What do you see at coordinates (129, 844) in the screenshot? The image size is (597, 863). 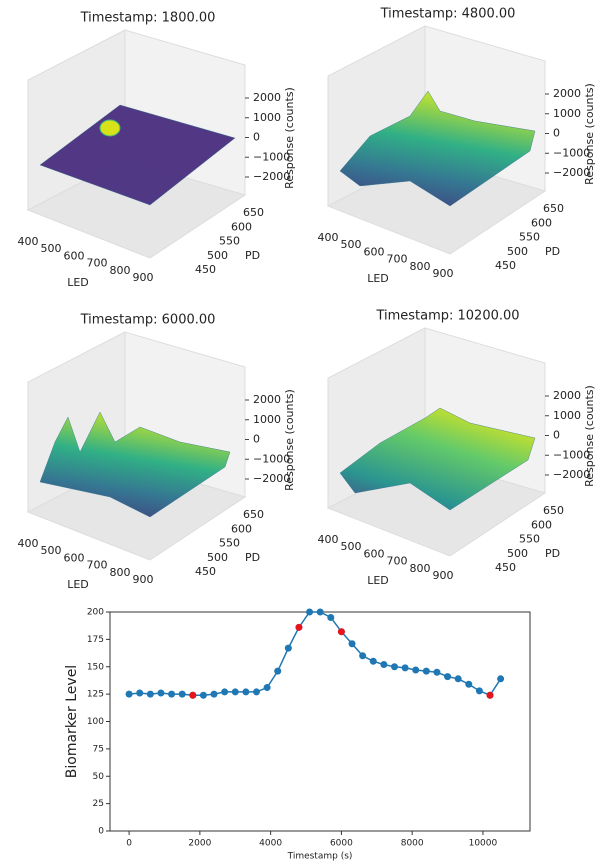 I see `x-tick-label: 0` at bounding box center [129, 844].